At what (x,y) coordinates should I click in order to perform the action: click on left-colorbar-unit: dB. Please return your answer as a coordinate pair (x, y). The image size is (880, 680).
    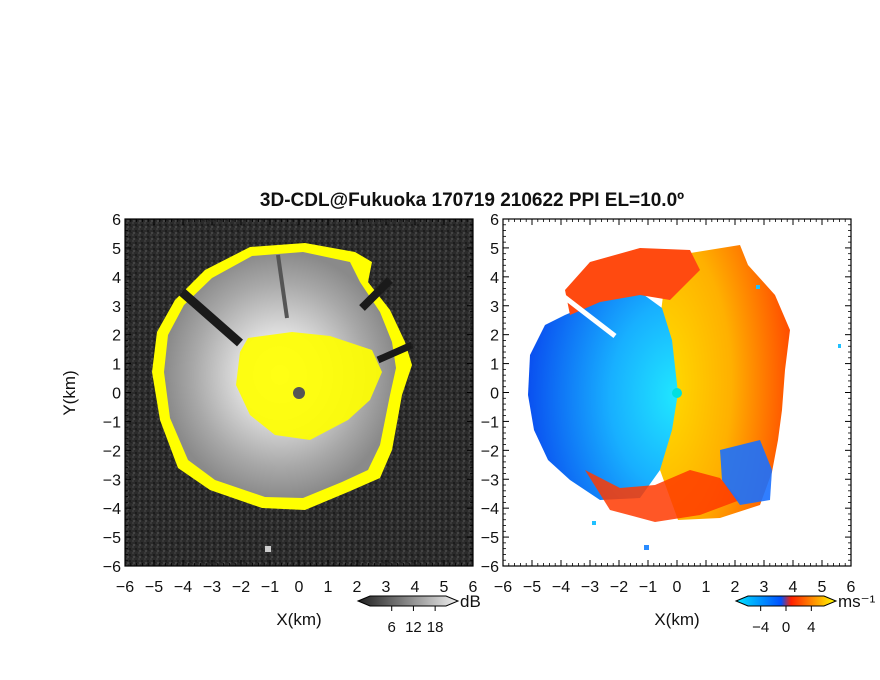
    Looking at the image, I should click on (470, 601).